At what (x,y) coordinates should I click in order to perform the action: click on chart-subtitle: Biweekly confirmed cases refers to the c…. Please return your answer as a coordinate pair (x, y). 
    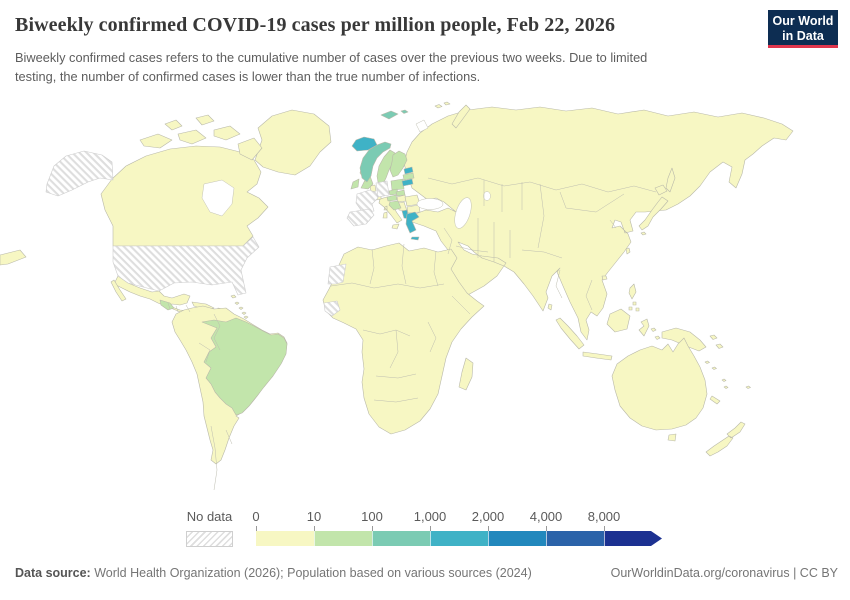
    Looking at the image, I should click on (331, 67).